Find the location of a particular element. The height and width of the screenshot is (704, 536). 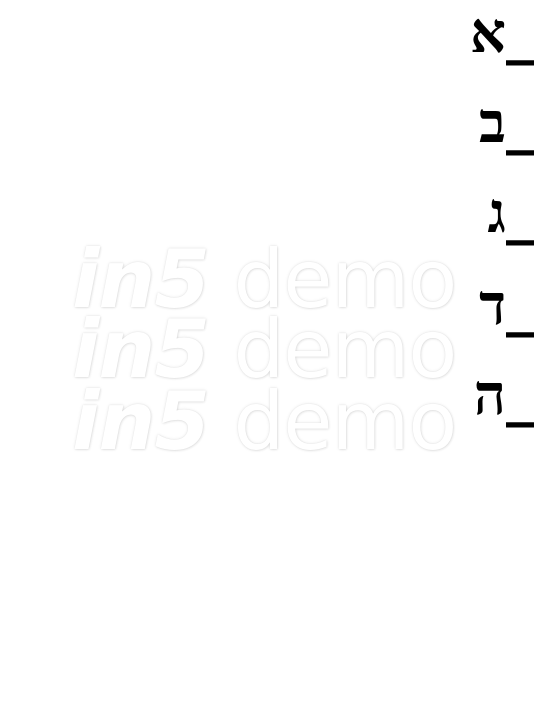

letter-item-bet: _ב is located at coordinates (506, 123).